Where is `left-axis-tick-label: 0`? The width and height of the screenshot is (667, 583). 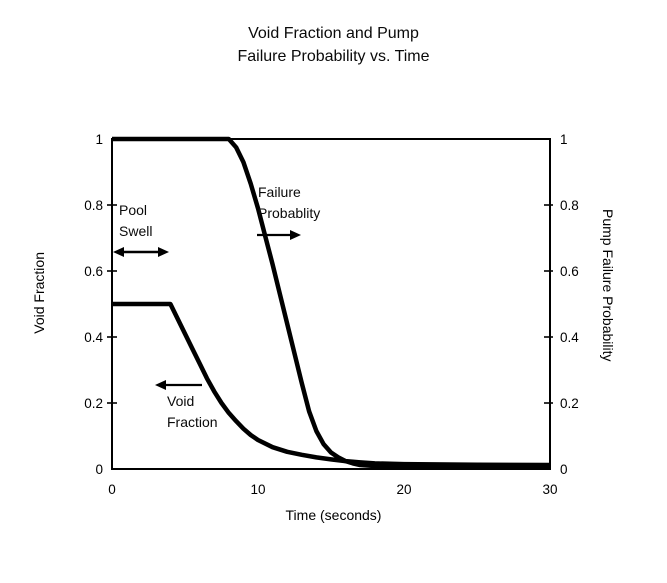 left-axis-tick-label: 0 is located at coordinates (99, 469).